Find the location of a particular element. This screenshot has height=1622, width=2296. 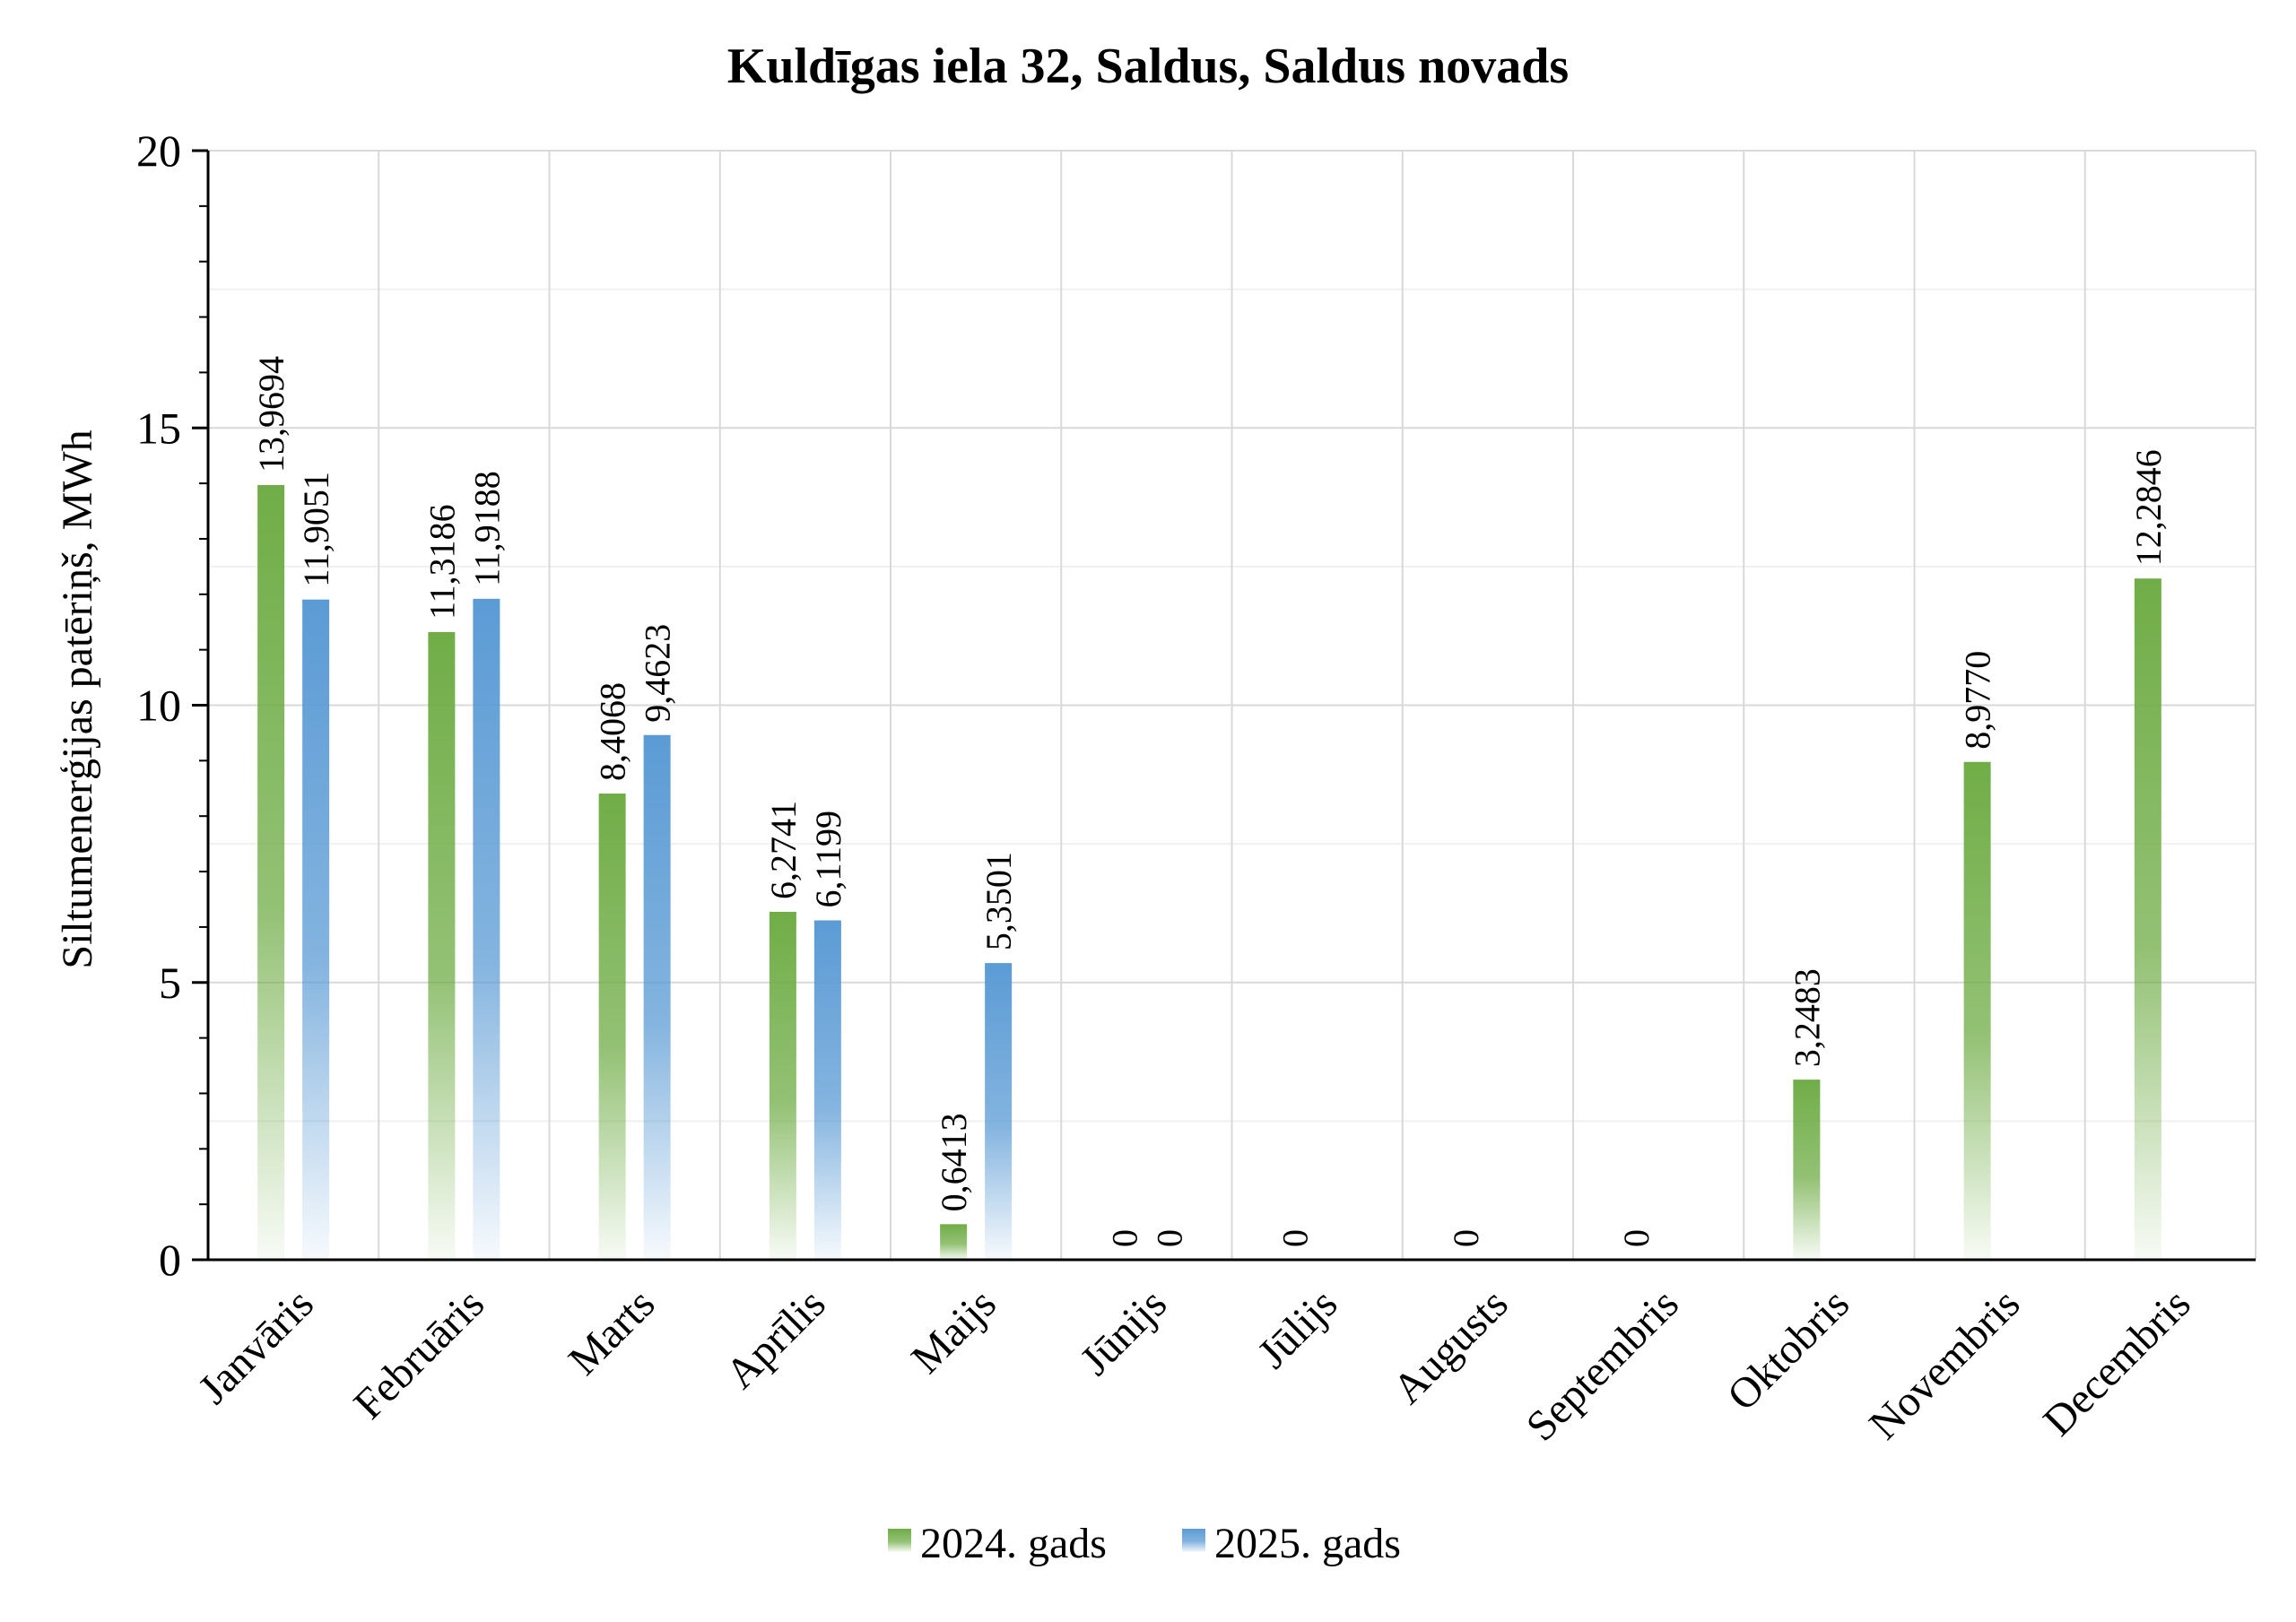

x-tick-label: Februāris is located at coordinates (418, 1353).